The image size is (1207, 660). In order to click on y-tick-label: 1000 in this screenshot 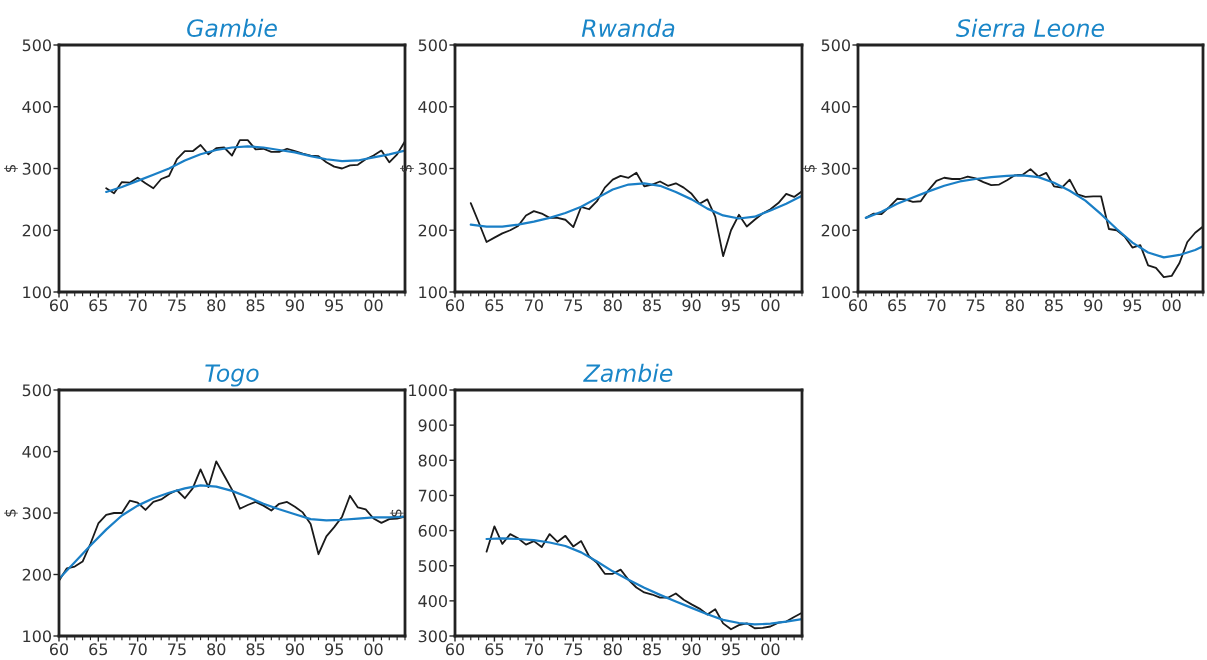, I will do `click(428, 390)`.